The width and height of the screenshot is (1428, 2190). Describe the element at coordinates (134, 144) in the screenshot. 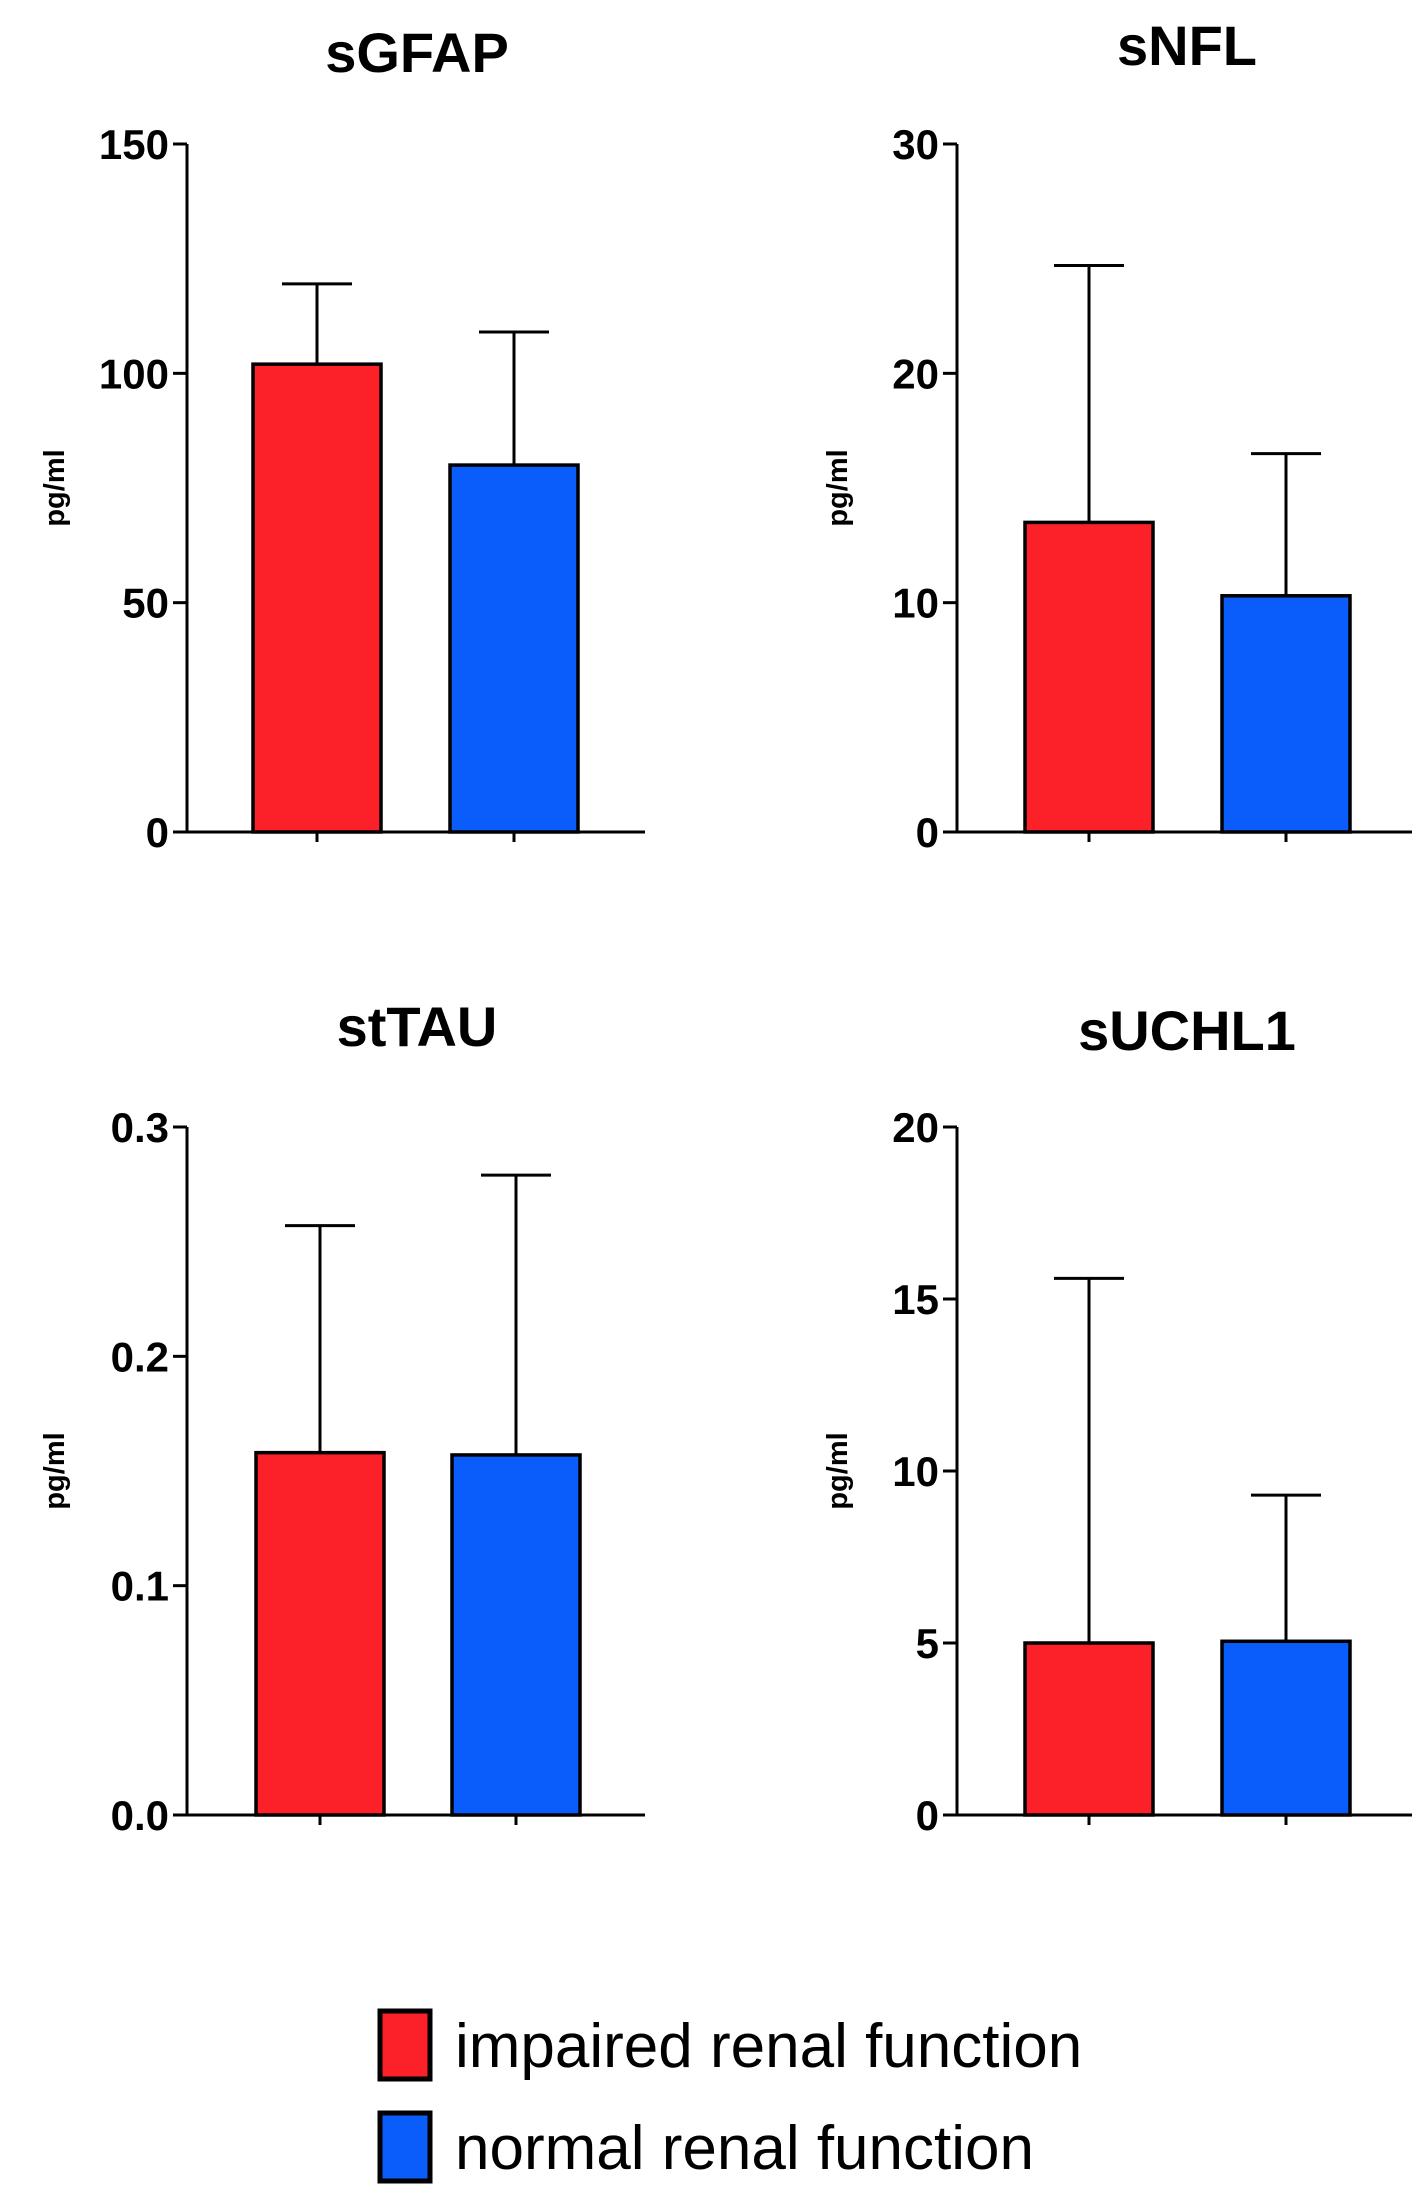

I see `y-tick-label: 150` at that location.